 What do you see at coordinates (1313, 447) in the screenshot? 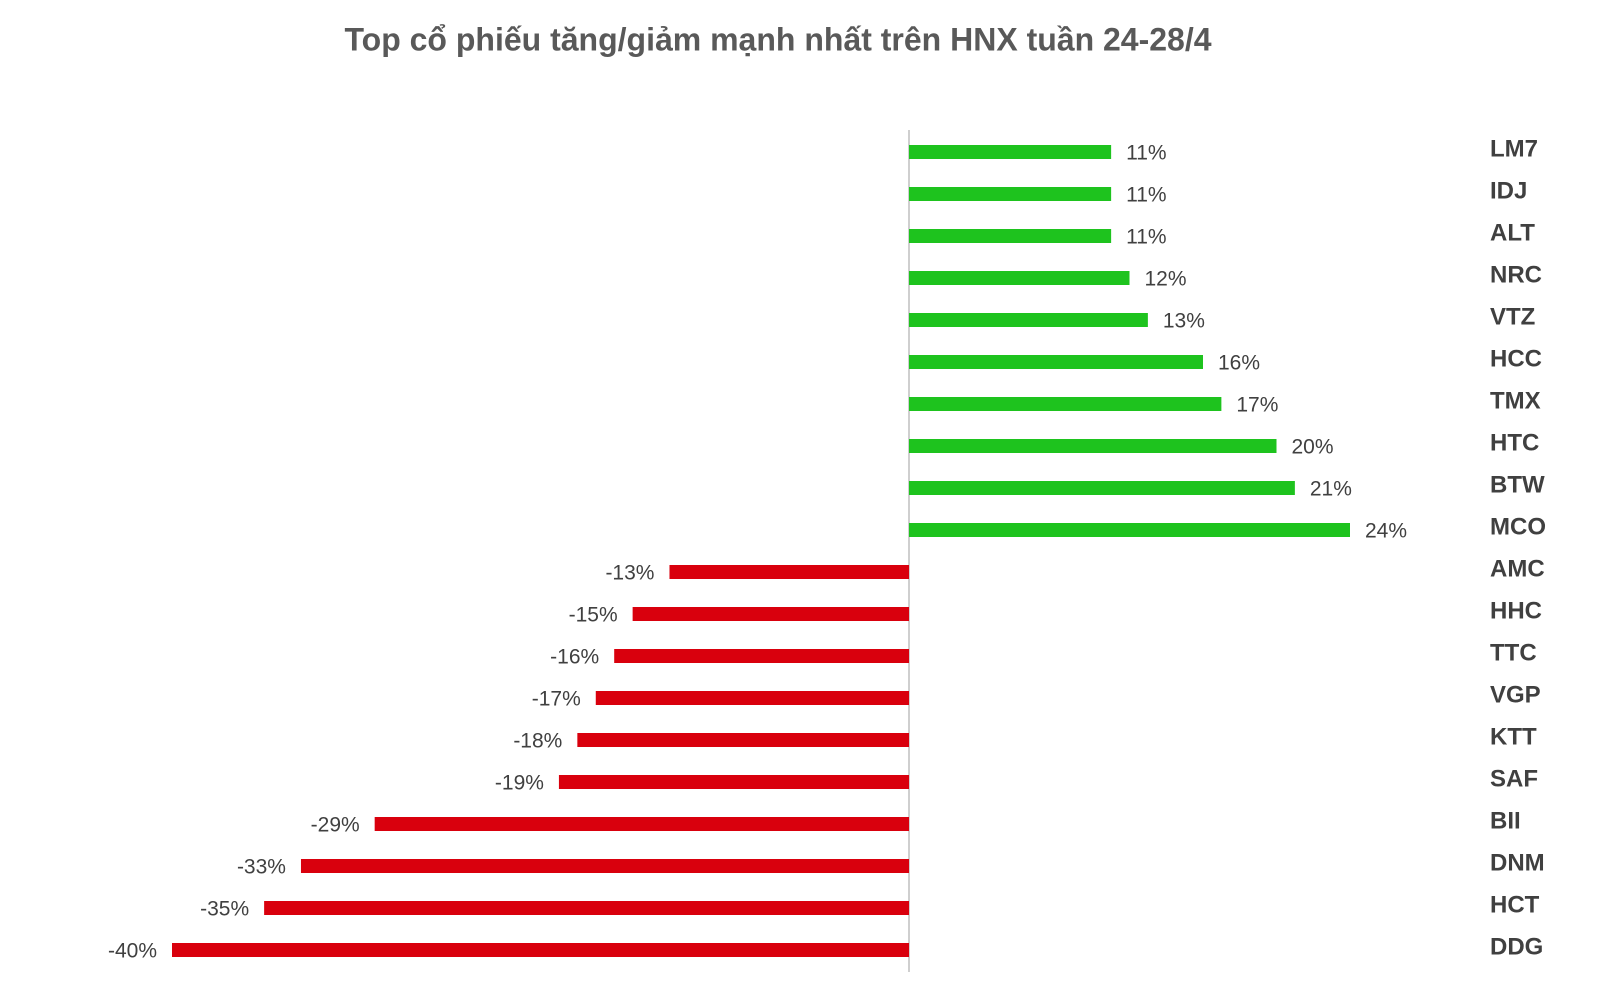
I see `value-label: 20%` at bounding box center [1313, 447].